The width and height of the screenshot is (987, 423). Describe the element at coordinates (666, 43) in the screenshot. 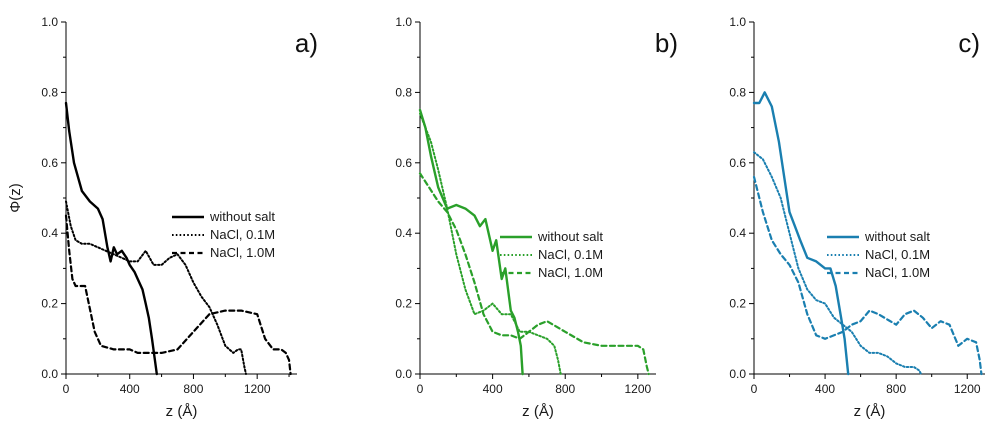

I see `panel-label: b)` at that location.